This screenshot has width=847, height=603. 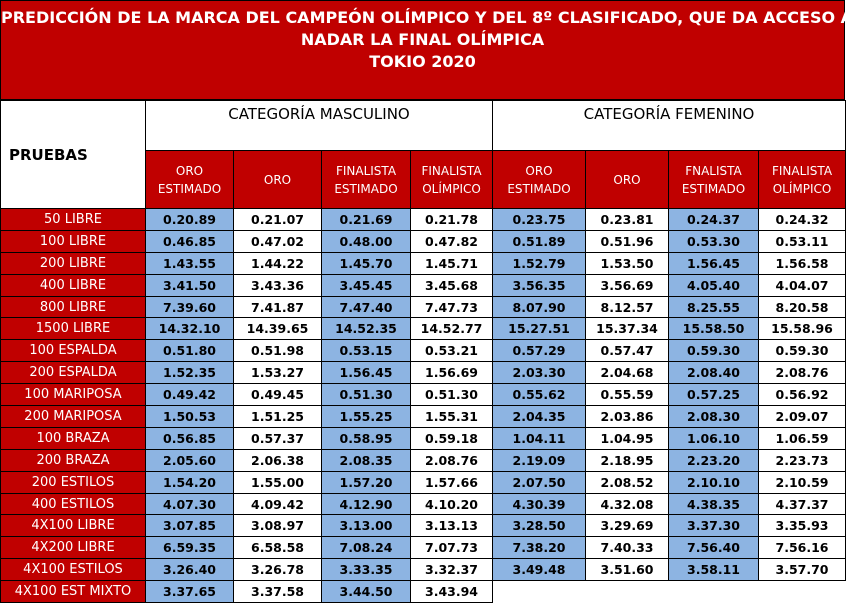 What do you see at coordinates (189, 285) in the screenshot?
I see `male-estimate-cell: 3.41.50` at bounding box center [189, 285].